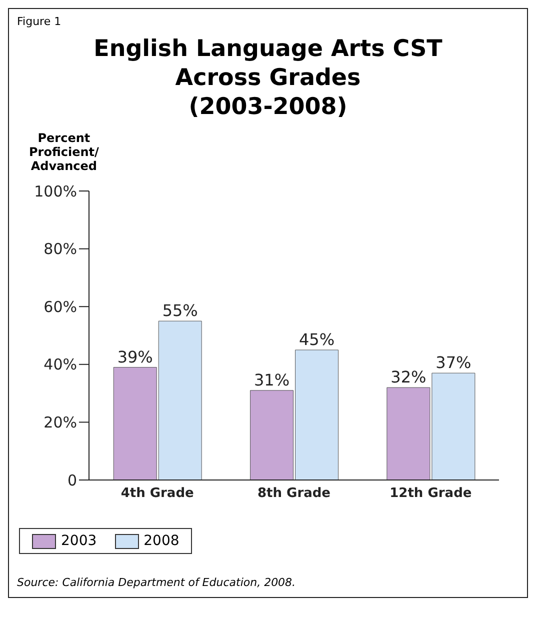 The width and height of the screenshot is (551, 619). What do you see at coordinates (60, 365) in the screenshot?
I see `y-tick-label: 40%` at bounding box center [60, 365].